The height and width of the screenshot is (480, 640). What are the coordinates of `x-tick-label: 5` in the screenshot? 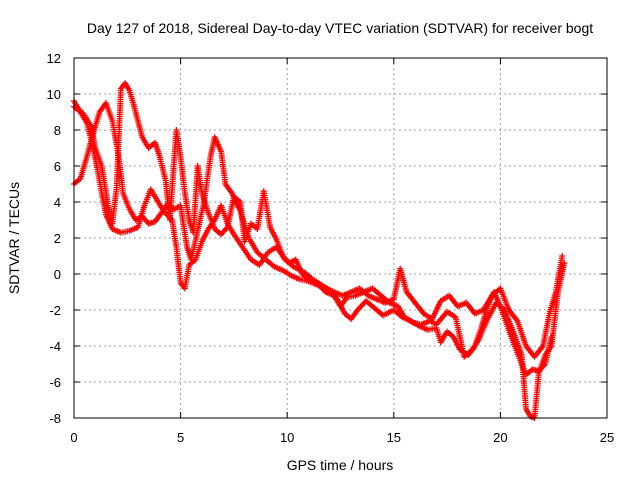 It's located at (180, 437).